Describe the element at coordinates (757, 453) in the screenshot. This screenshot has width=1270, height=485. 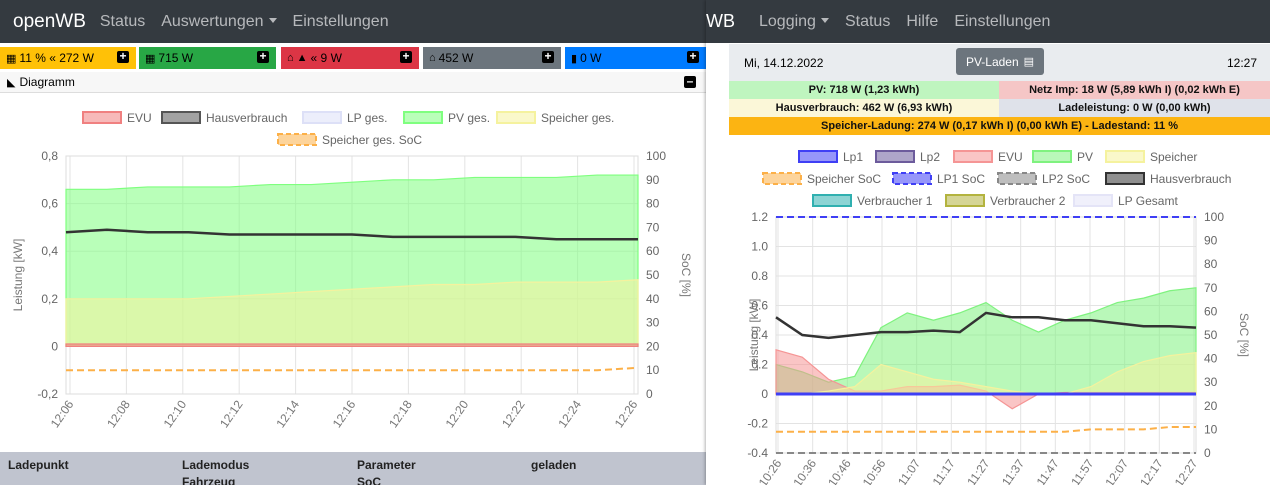
I see `y-tick-label: -0.4` at that location.